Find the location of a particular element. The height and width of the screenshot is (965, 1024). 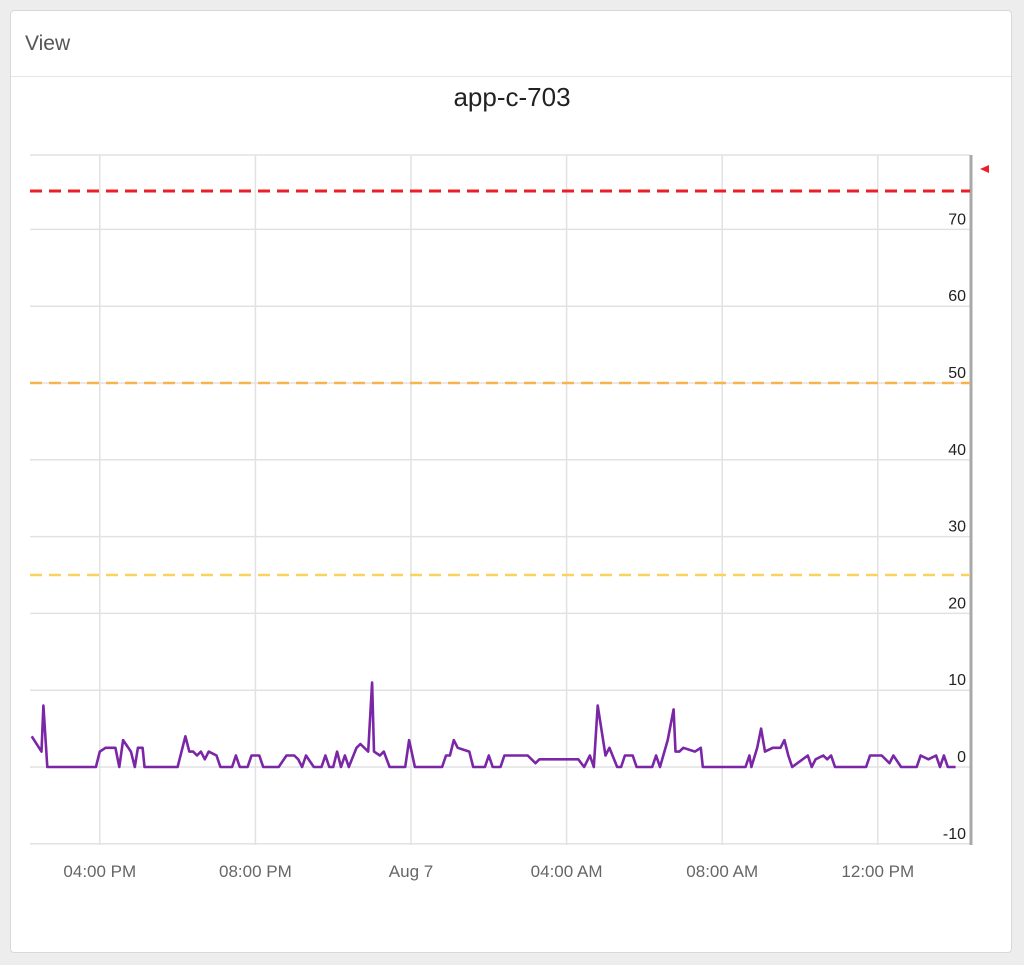

y-tick-label: 30 is located at coordinates (957, 527).